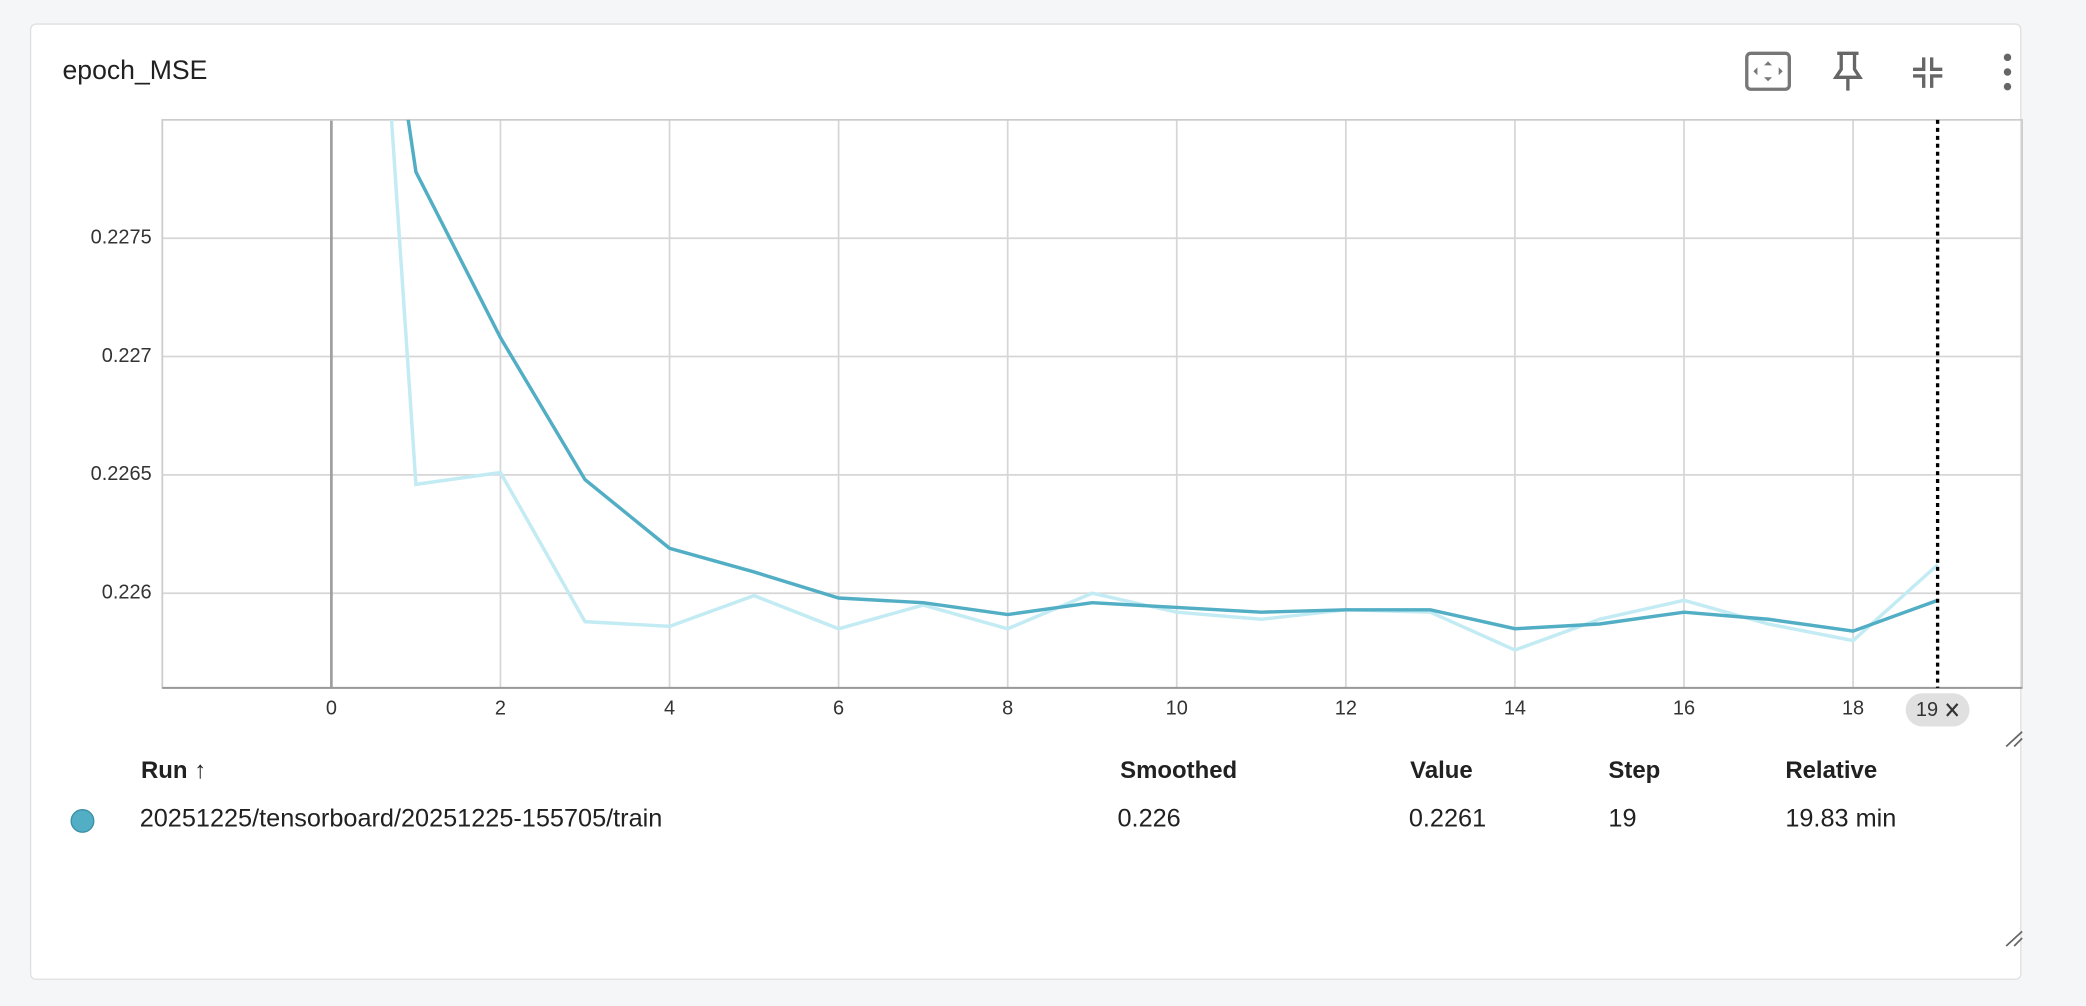 The height and width of the screenshot is (1006, 2086). I want to click on x-tick-label: 10, so click(1177, 708).